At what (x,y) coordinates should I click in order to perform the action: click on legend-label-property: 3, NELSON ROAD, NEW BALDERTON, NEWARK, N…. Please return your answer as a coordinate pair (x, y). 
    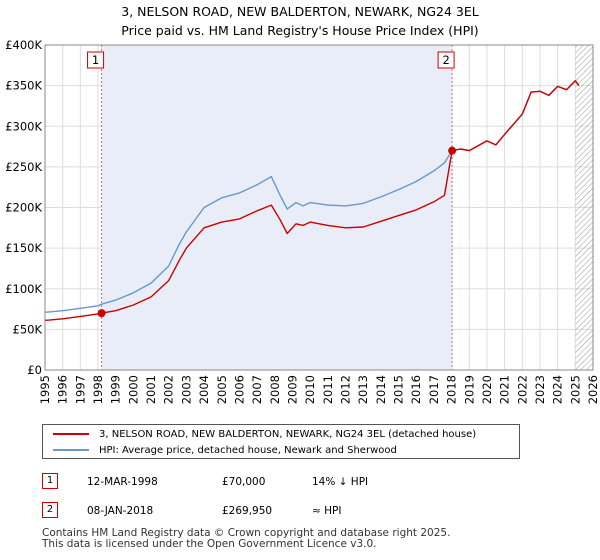
    Looking at the image, I should click on (288, 434).